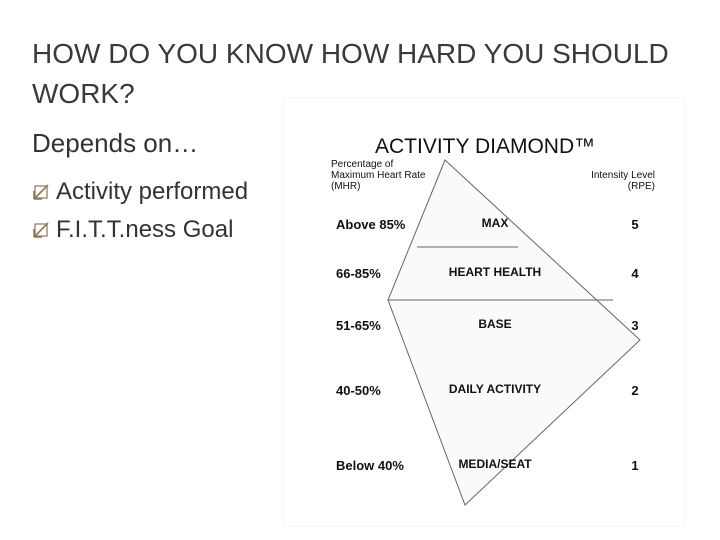 The width and height of the screenshot is (720, 540). What do you see at coordinates (634, 224) in the screenshot?
I see `row-level: 5` at bounding box center [634, 224].